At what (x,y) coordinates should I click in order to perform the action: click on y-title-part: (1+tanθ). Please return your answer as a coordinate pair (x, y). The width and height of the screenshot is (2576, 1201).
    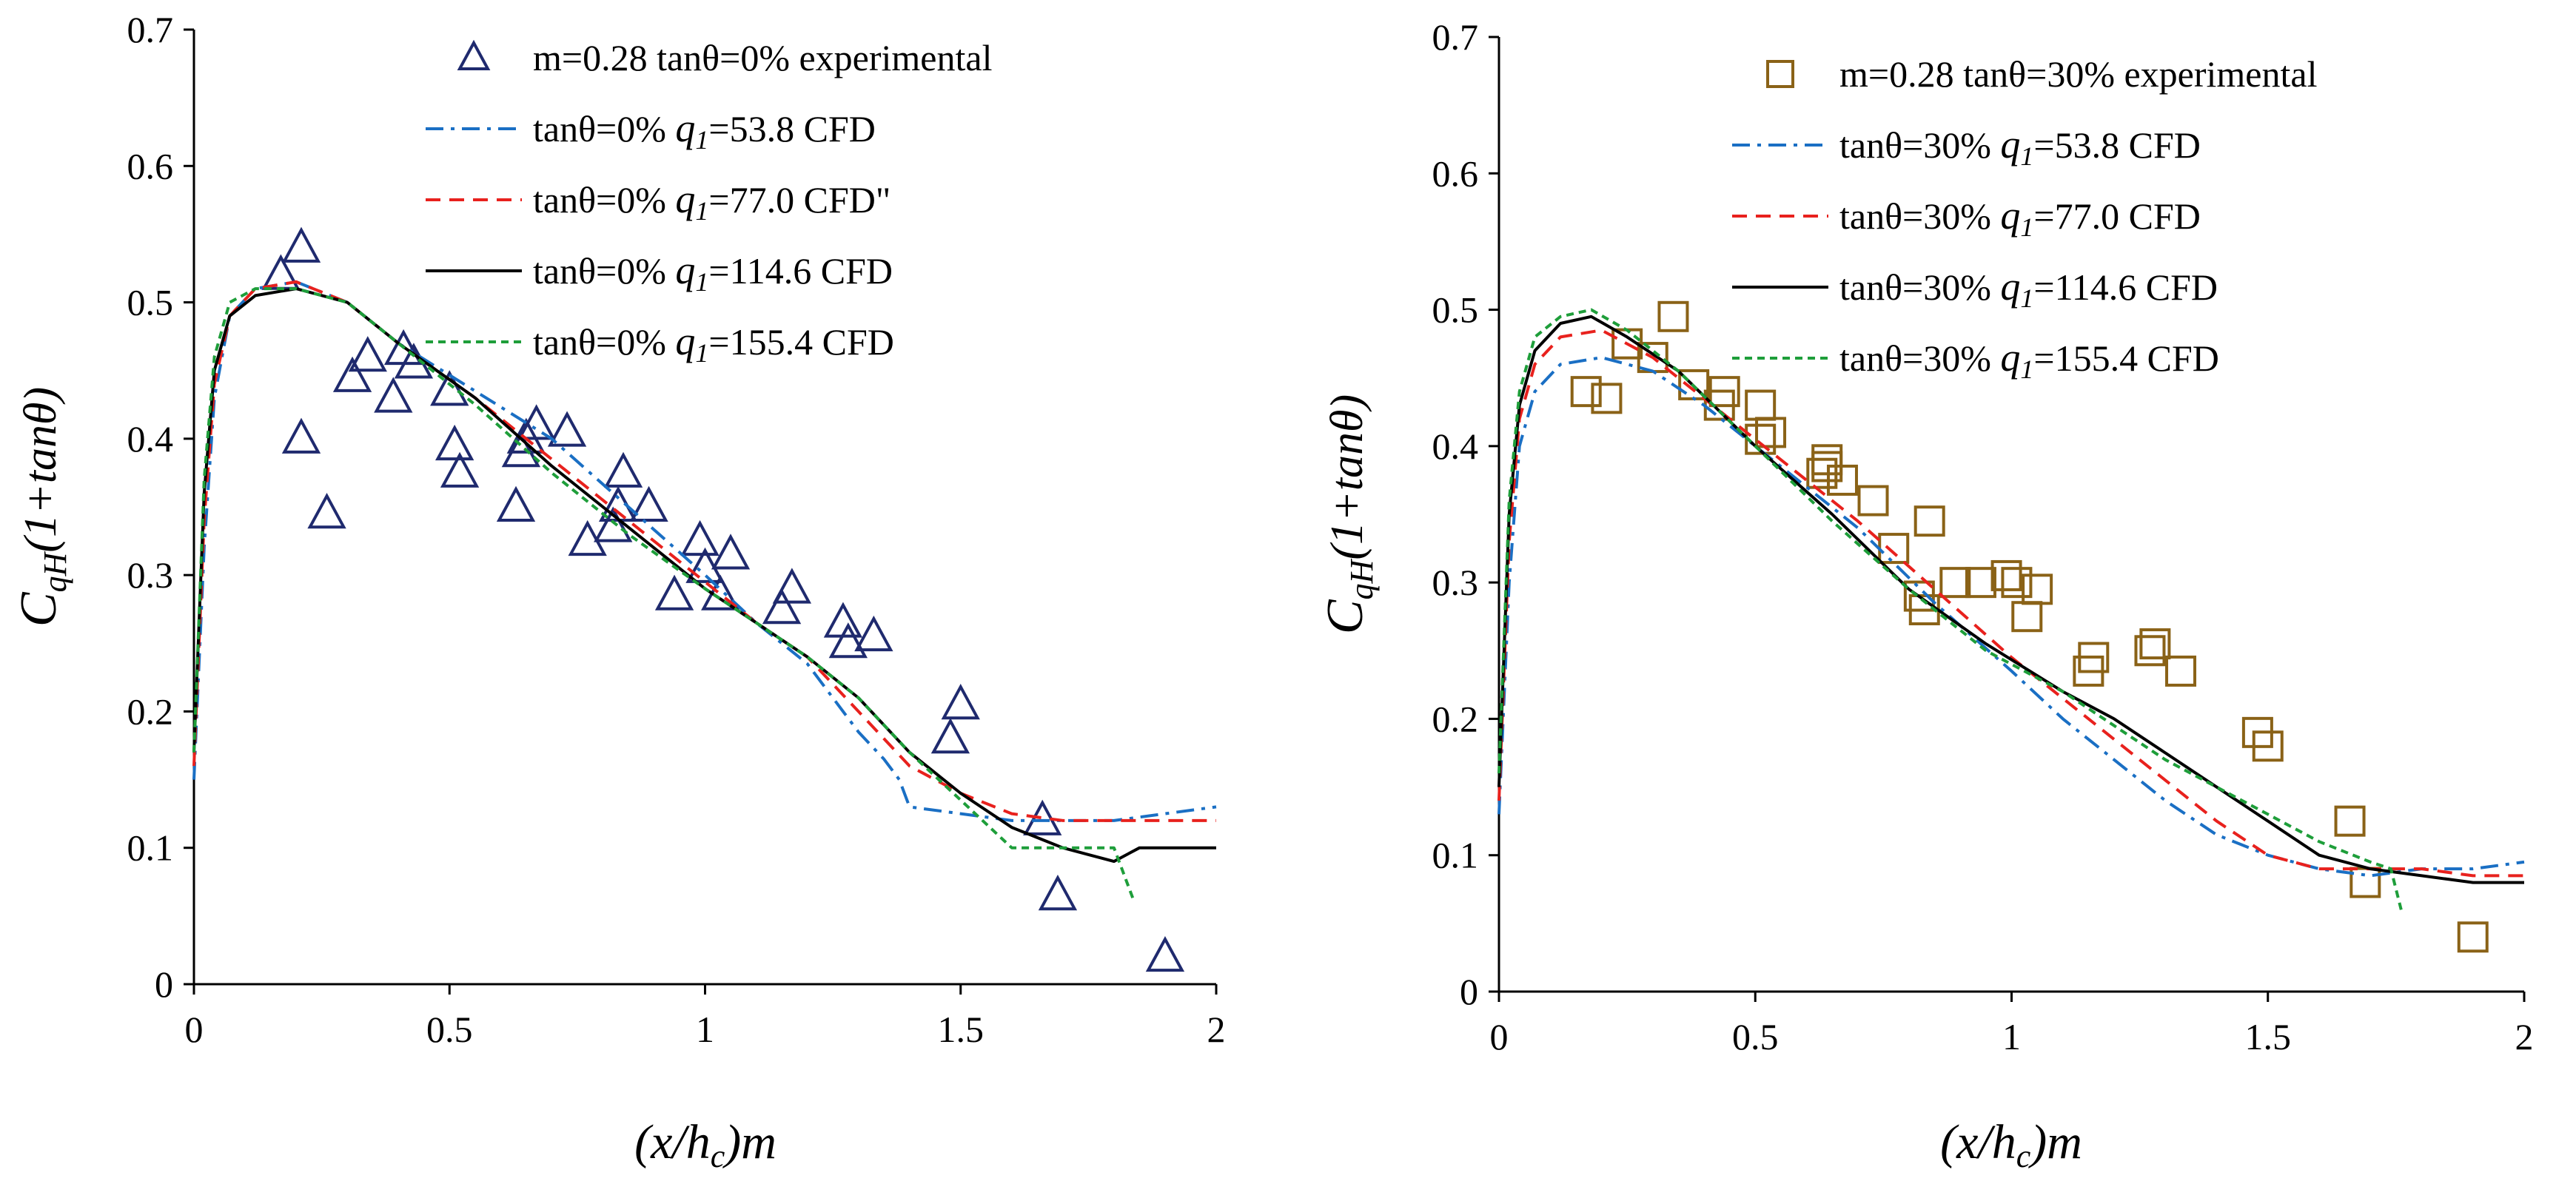
    Looking at the image, I should click on (1347, 477).